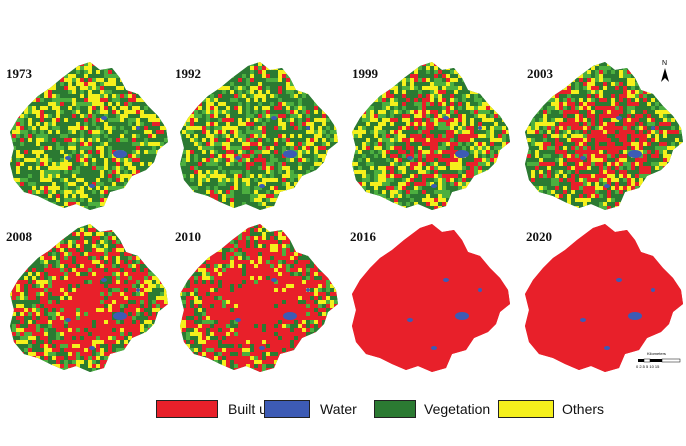  I want to click on land-use-map-2008, so click(89, 298).